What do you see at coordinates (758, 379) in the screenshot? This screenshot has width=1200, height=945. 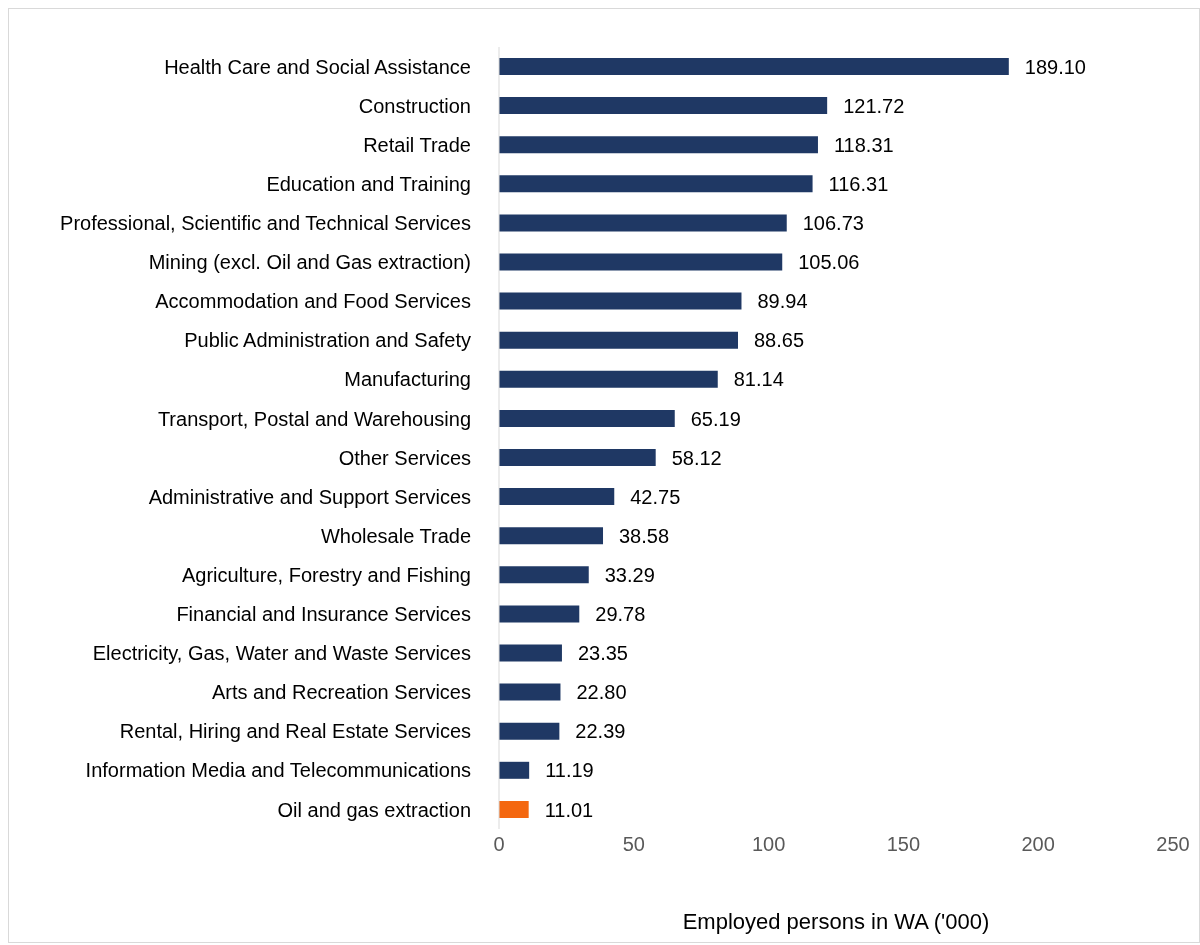 I see `data-label: 81.14` at bounding box center [758, 379].